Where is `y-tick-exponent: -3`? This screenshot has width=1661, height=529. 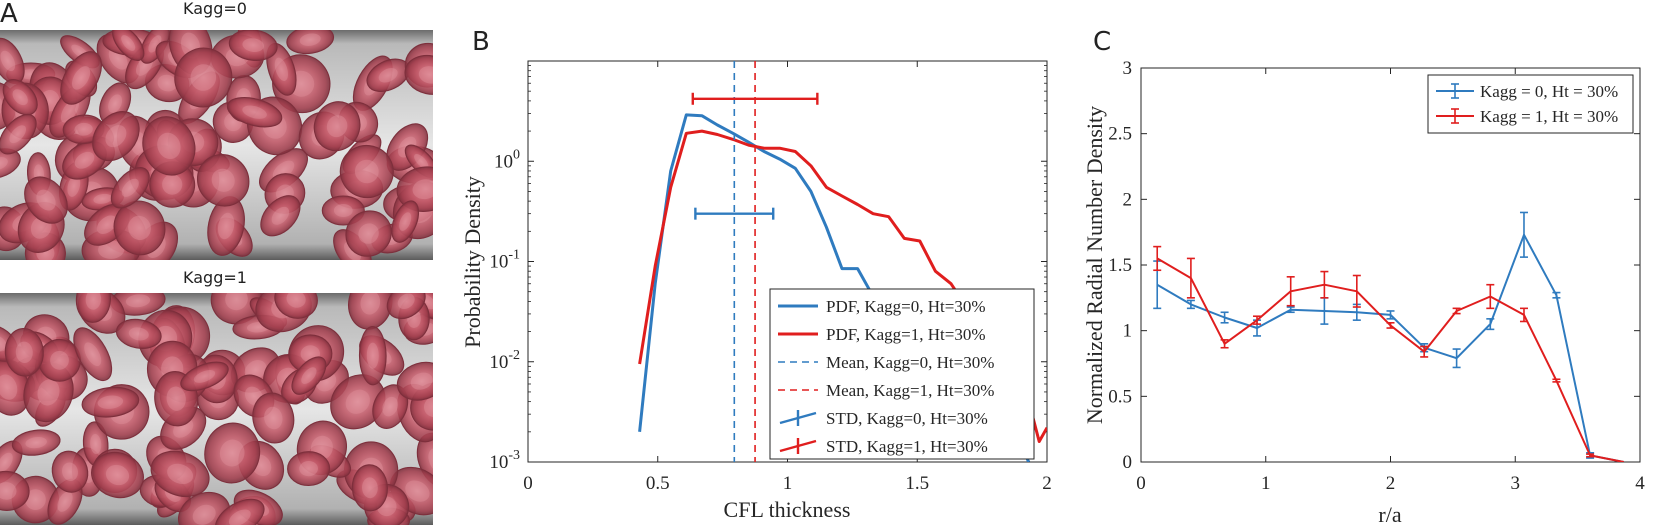
y-tick-exponent: -3 is located at coordinates (514, 455).